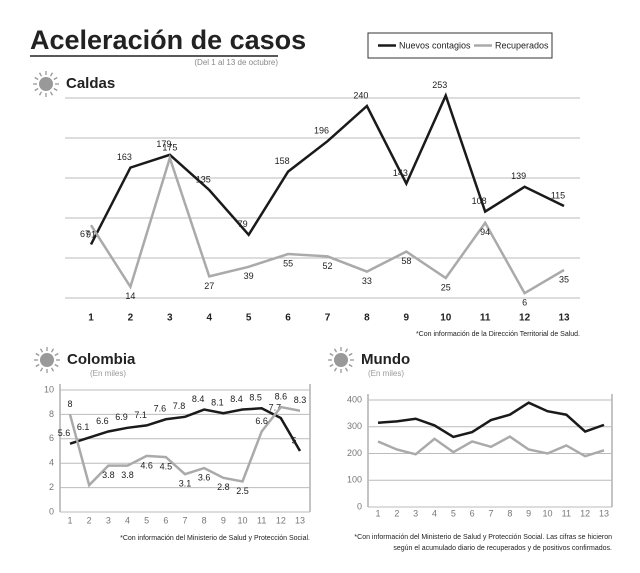  What do you see at coordinates (300, 400) in the screenshot?
I see `data-label: 8.3` at bounding box center [300, 400].